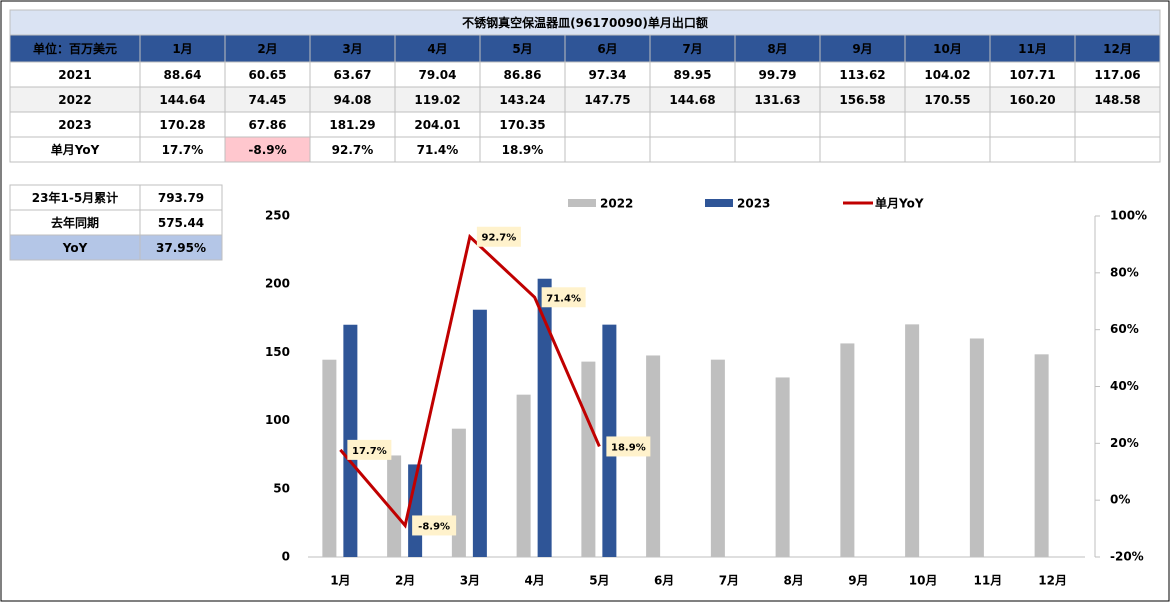 The height and width of the screenshot is (606, 1170). I want to click on cell-text: 94.08, so click(353, 100).